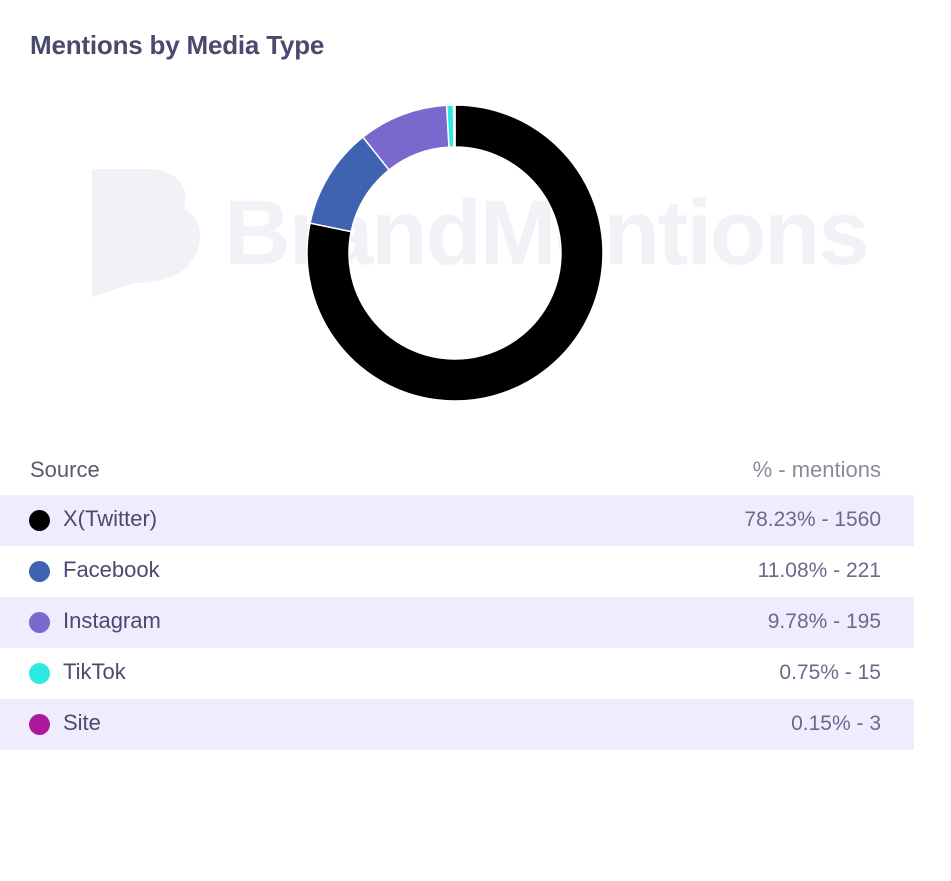  What do you see at coordinates (457, 520) in the screenshot?
I see `legend-row-twitter: X(Twitter) 78.23% - 1560` at bounding box center [457, 520].